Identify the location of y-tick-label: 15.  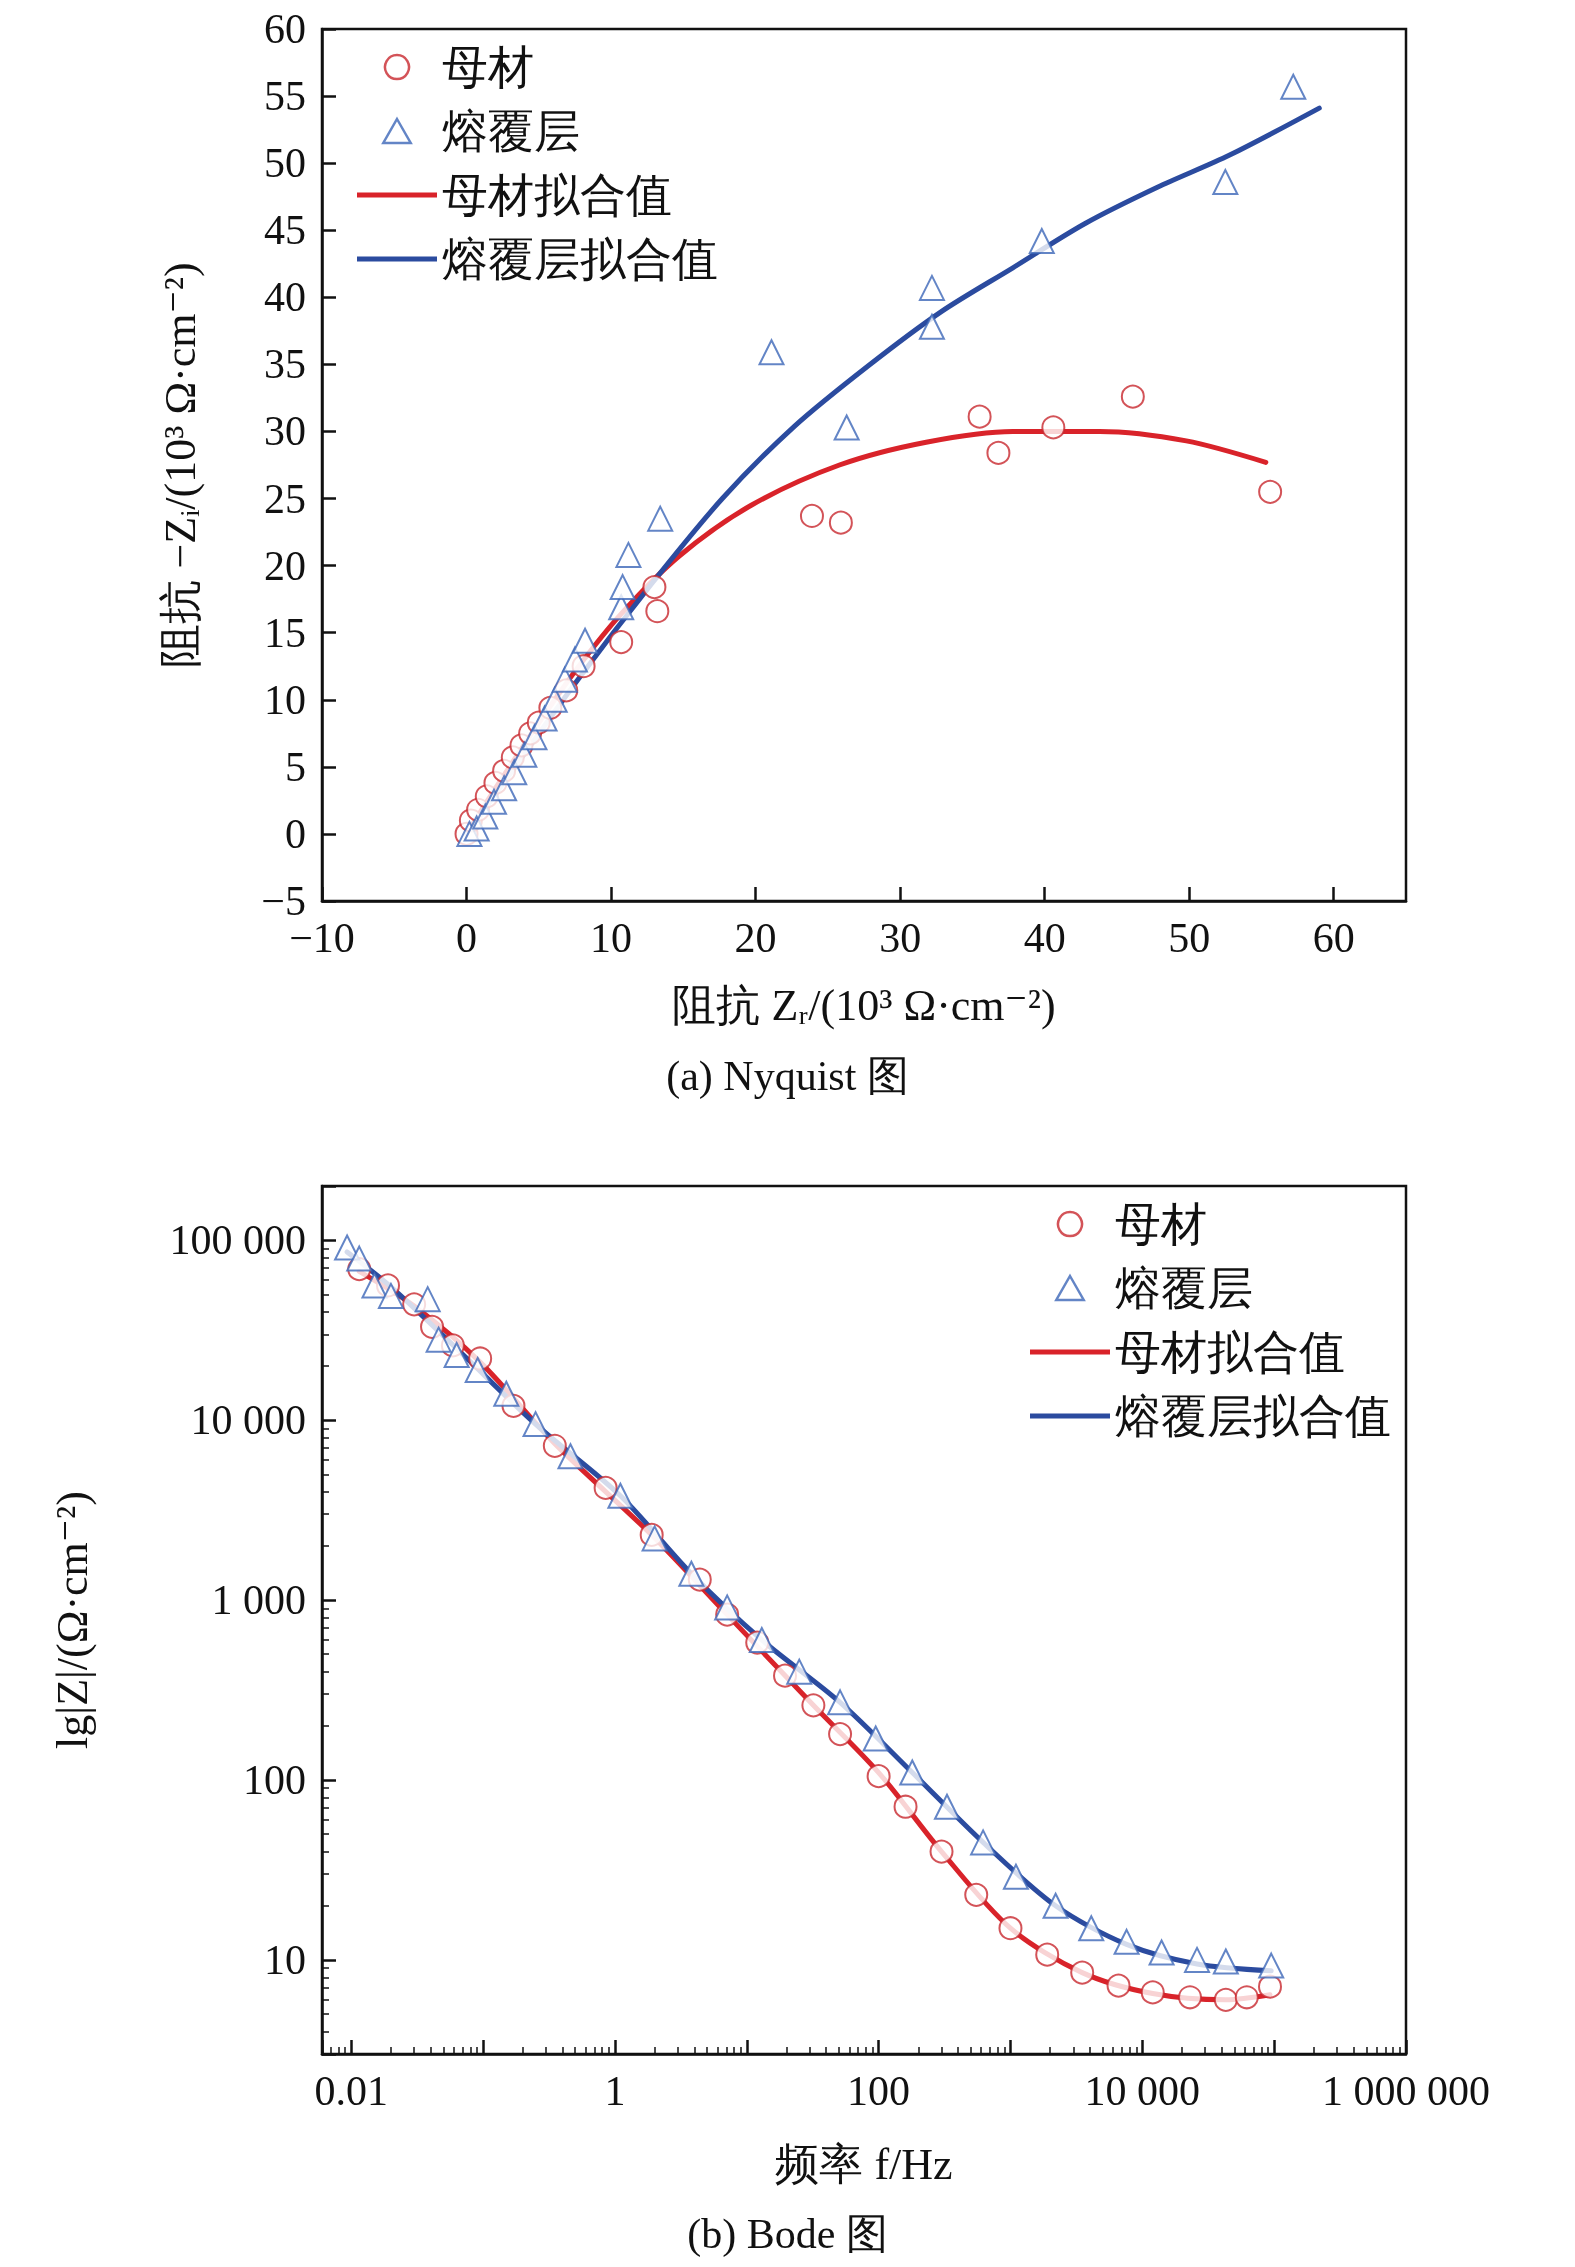
(285, 632).